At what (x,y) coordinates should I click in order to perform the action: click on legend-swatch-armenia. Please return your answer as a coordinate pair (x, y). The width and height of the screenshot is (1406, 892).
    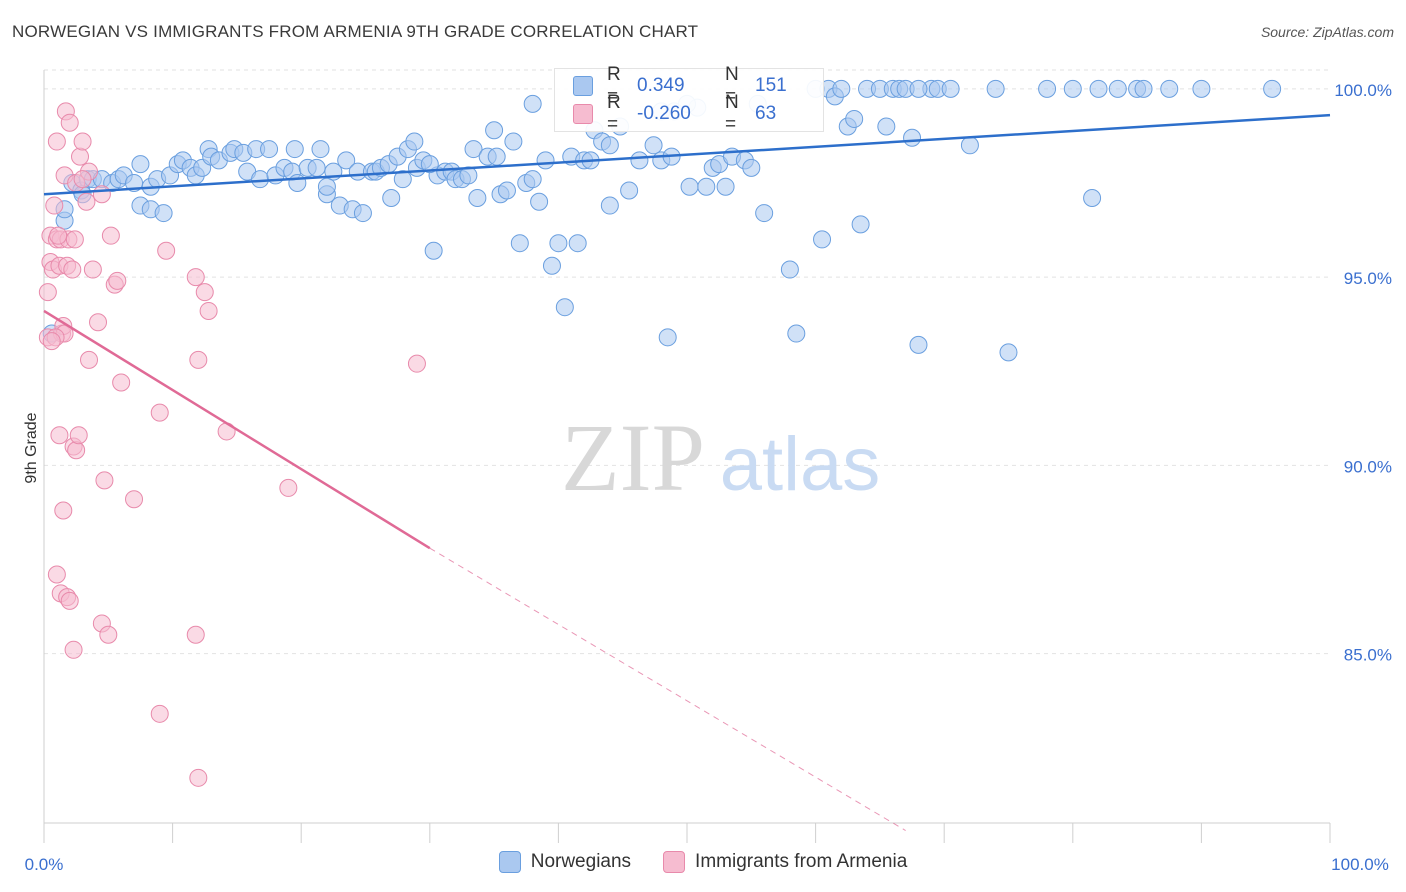
    Looking at the image, I should click on (674, 862).